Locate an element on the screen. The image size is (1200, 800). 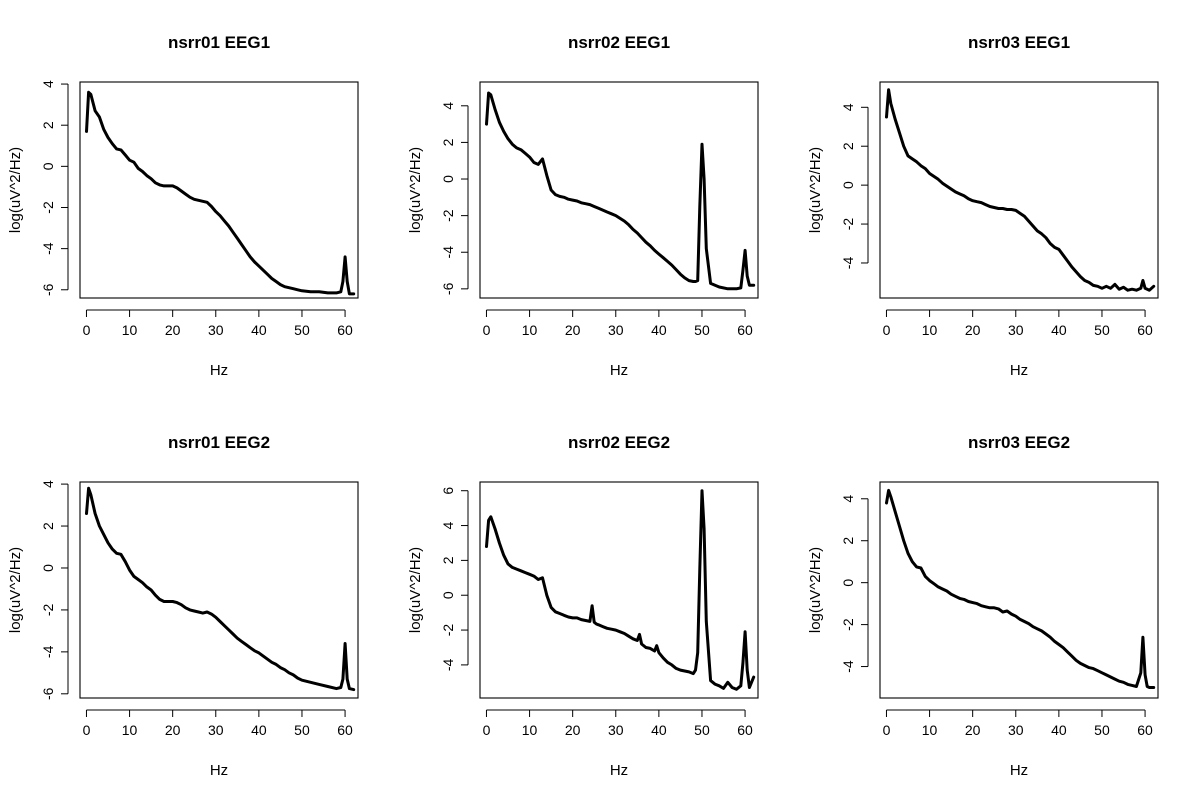
panel-title: nsrr02 EEG1 is located at coordinates (619, 42).